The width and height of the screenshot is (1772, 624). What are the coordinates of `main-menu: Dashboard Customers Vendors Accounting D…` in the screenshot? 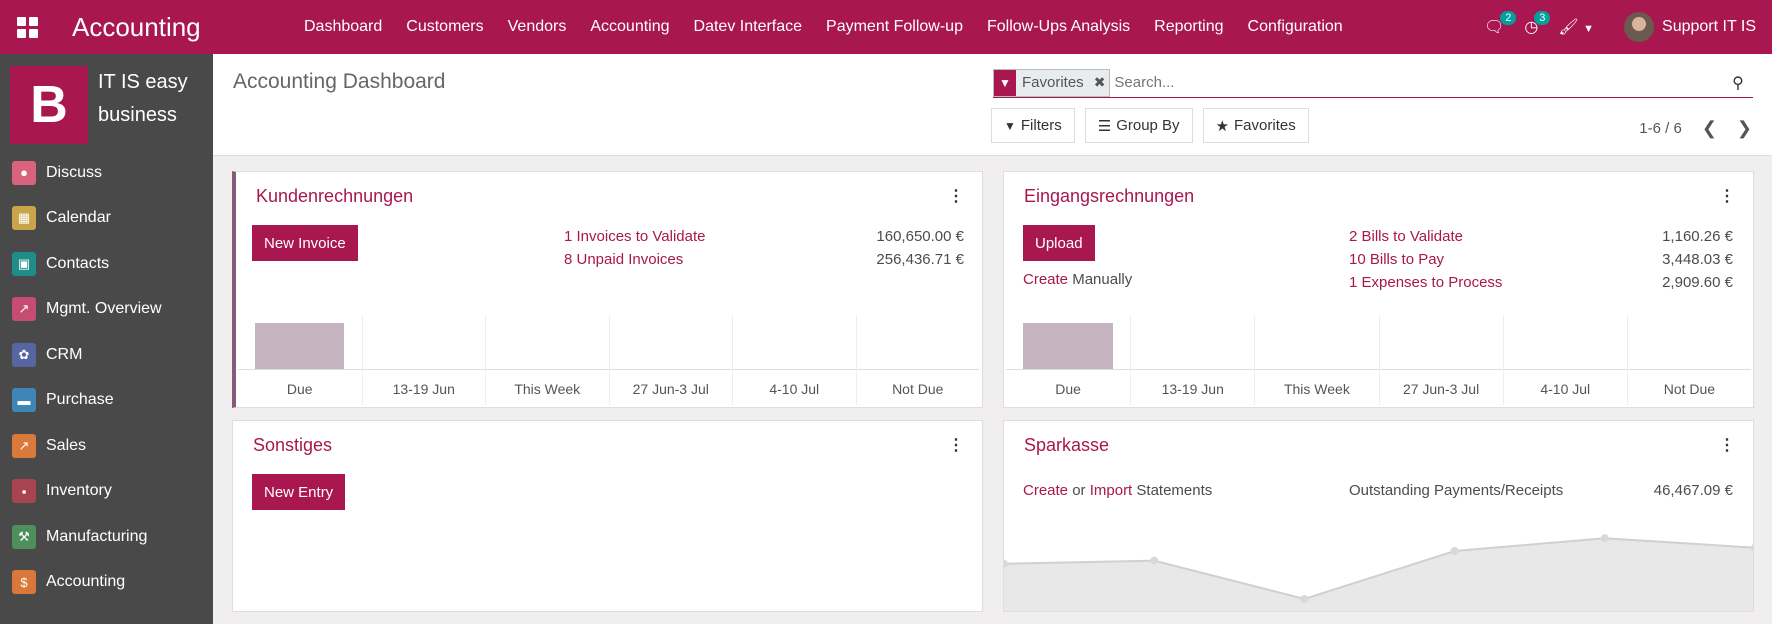 It's located at (823, 27).